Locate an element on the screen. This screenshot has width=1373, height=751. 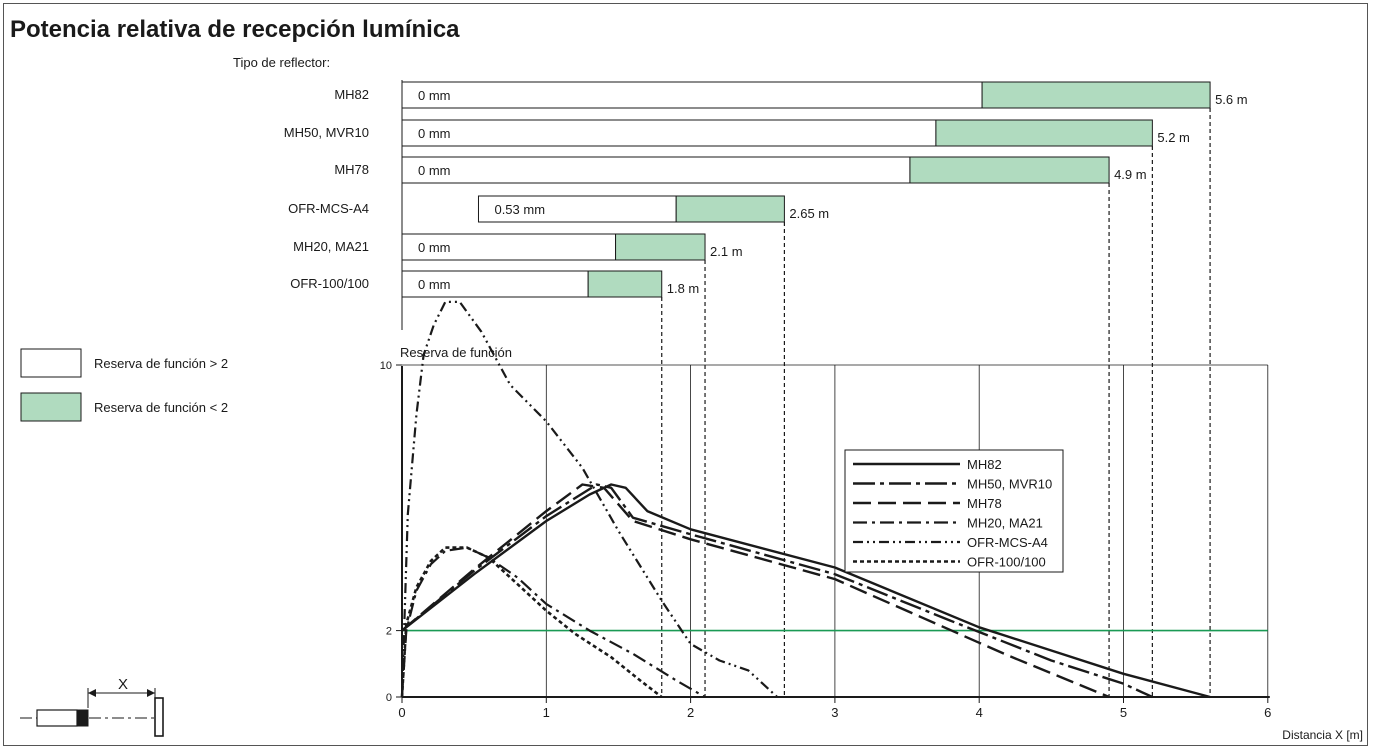
legend-entry: MH78 is located at coordinates (984, 503).